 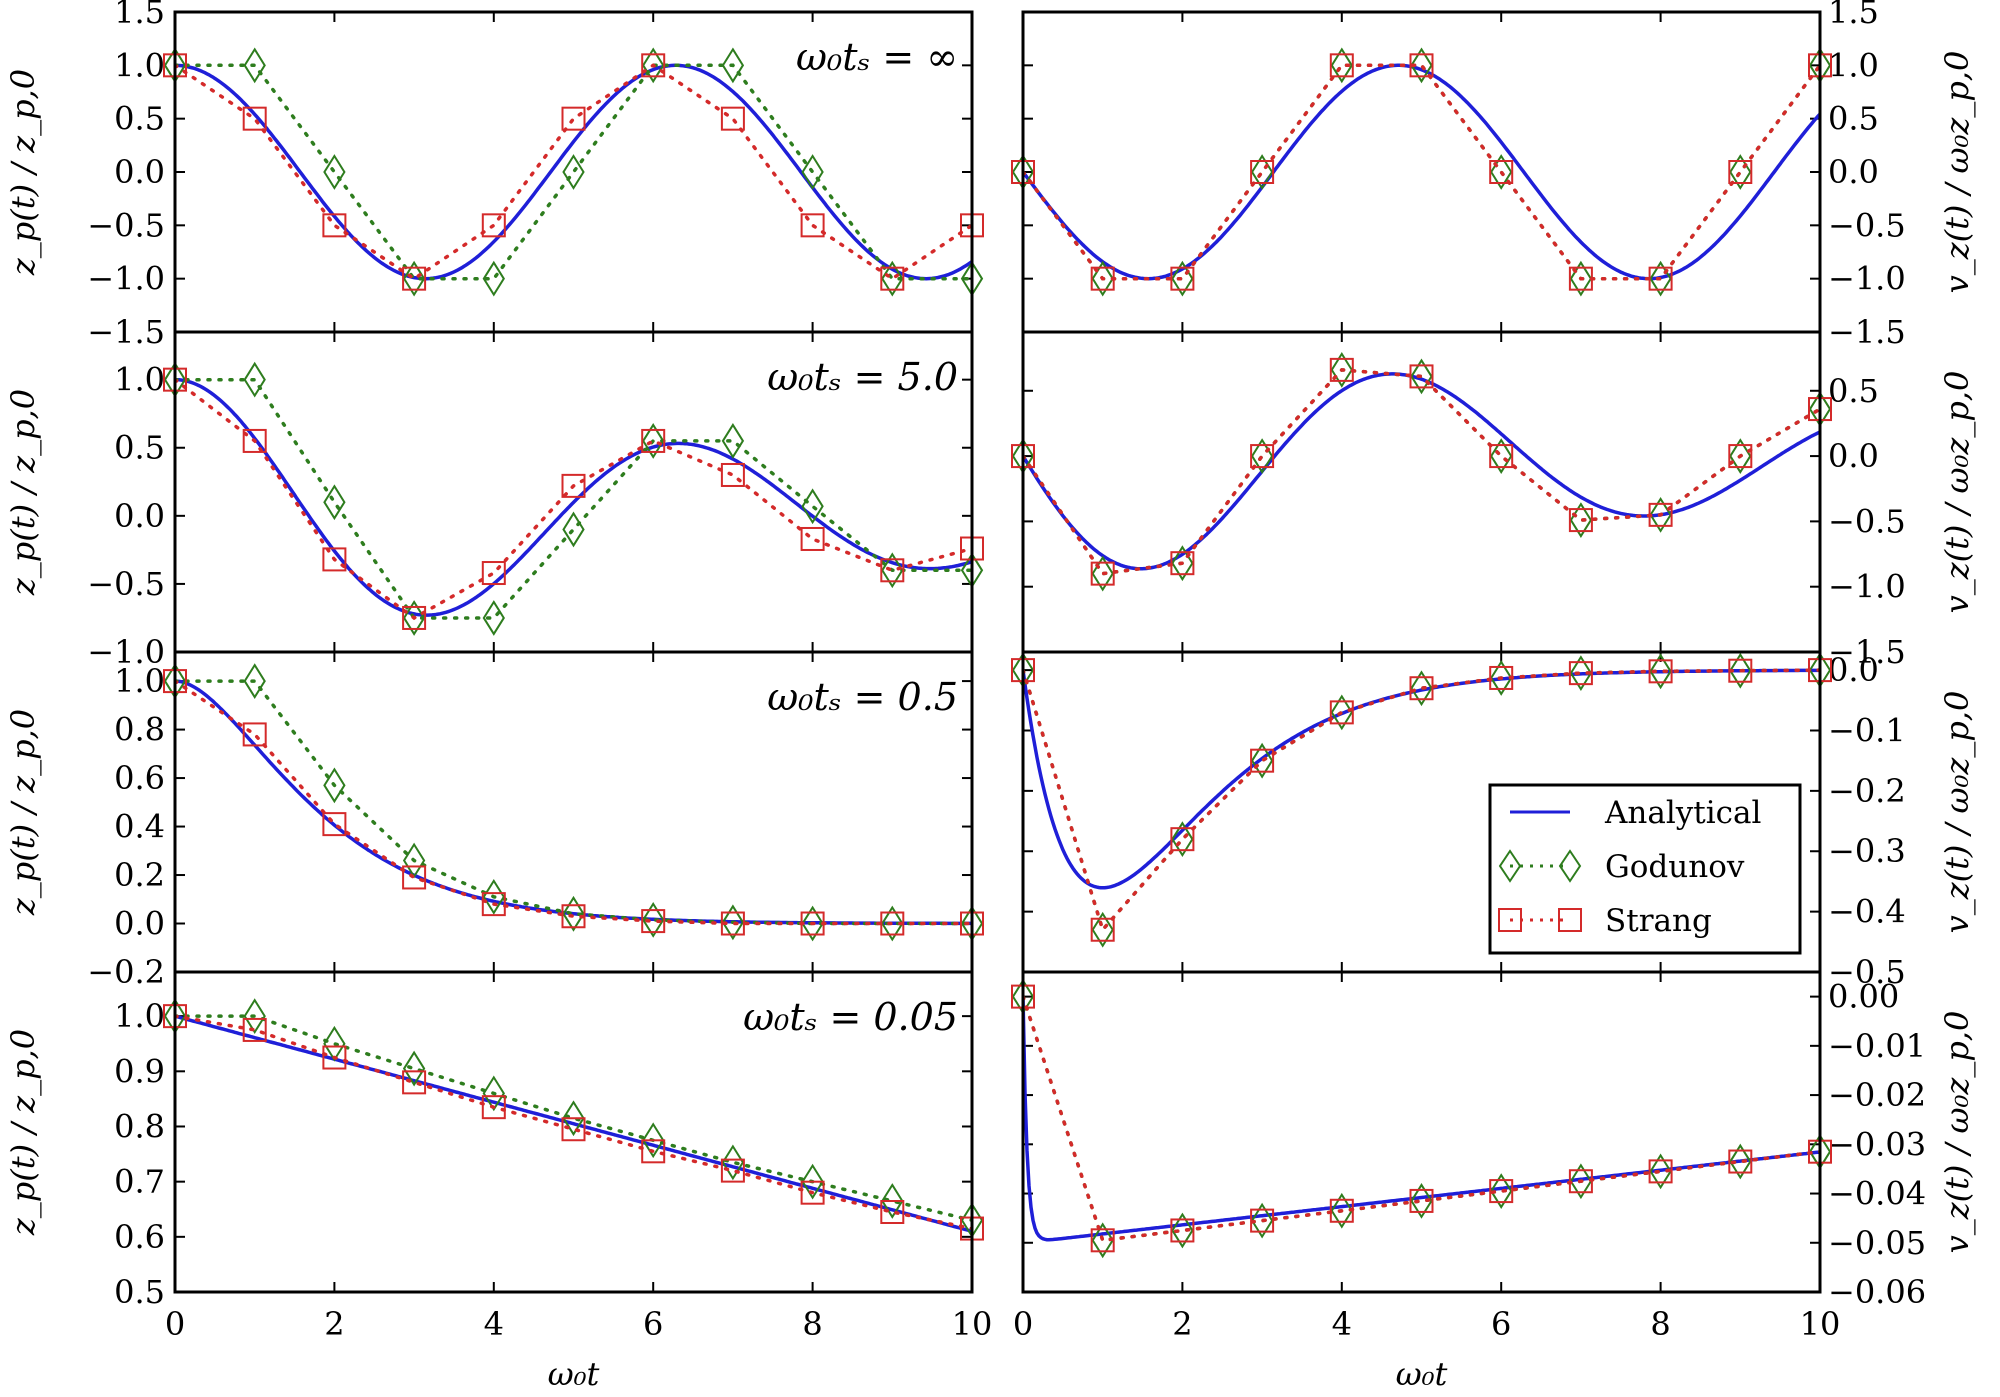 I want to click on ytick-label: 1.0, so click(x=139, y=681).